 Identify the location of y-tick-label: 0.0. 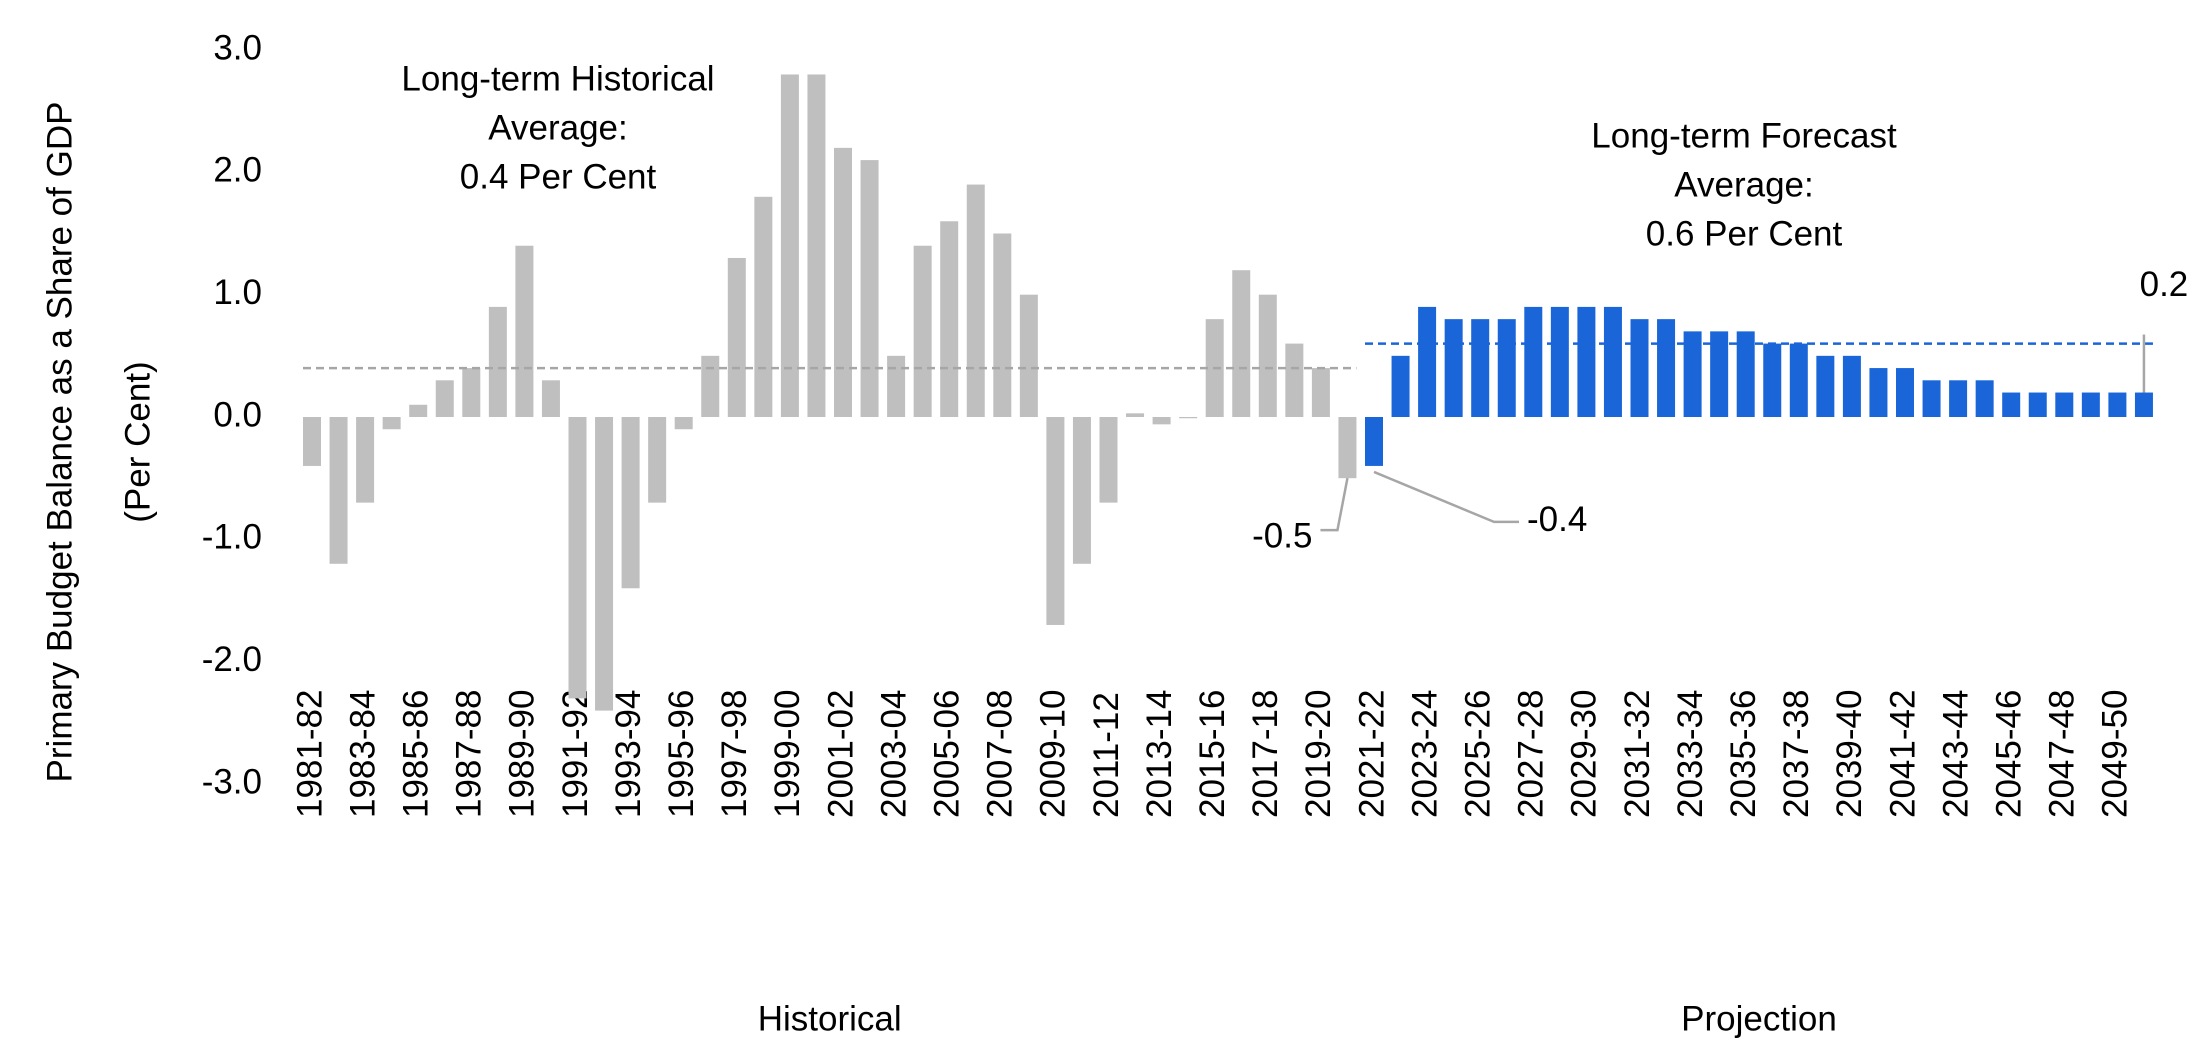
(237, 414).